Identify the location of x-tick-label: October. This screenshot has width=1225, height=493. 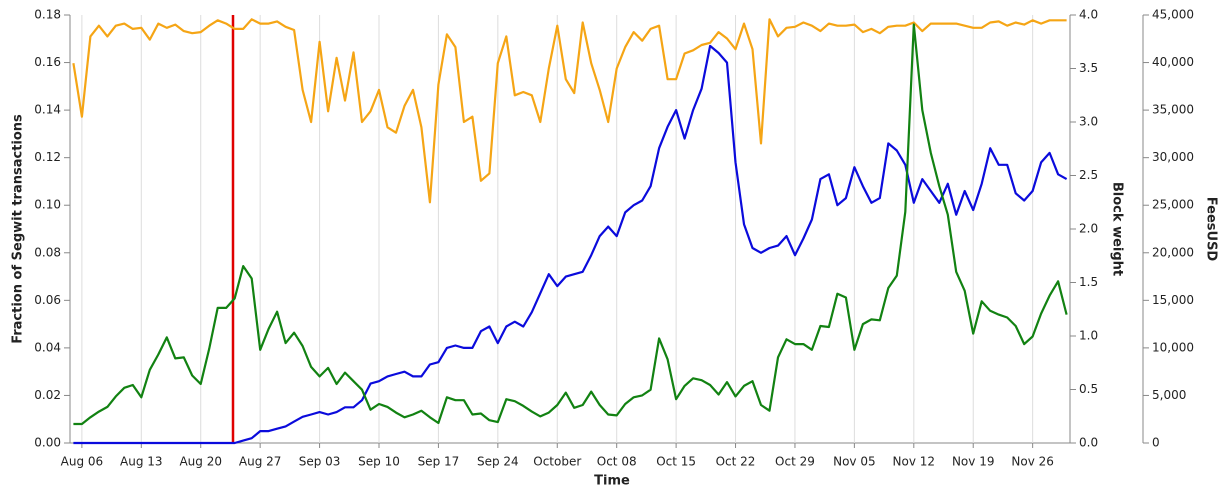
(557, 462).